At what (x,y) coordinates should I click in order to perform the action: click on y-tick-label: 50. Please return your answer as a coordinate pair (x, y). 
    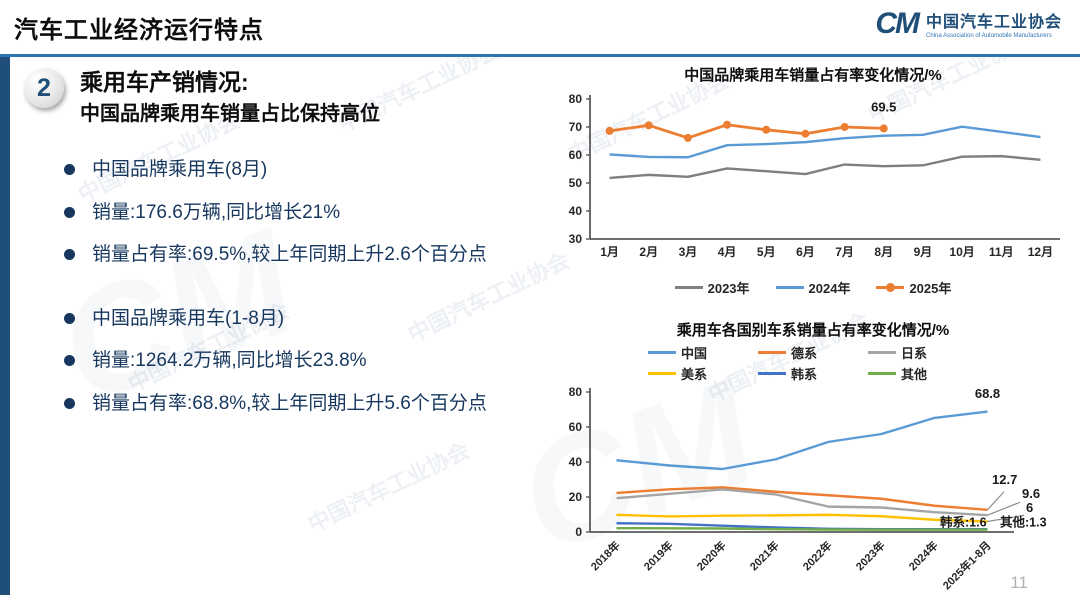
    Looking at the image, I should click on (576, 183).